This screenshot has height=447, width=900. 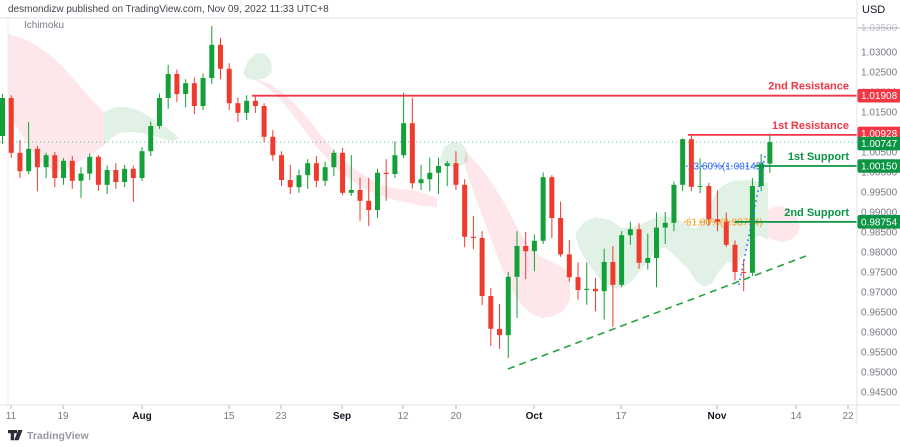 I want to click on price-badge-support1-bg, so click(x=878, y=166).